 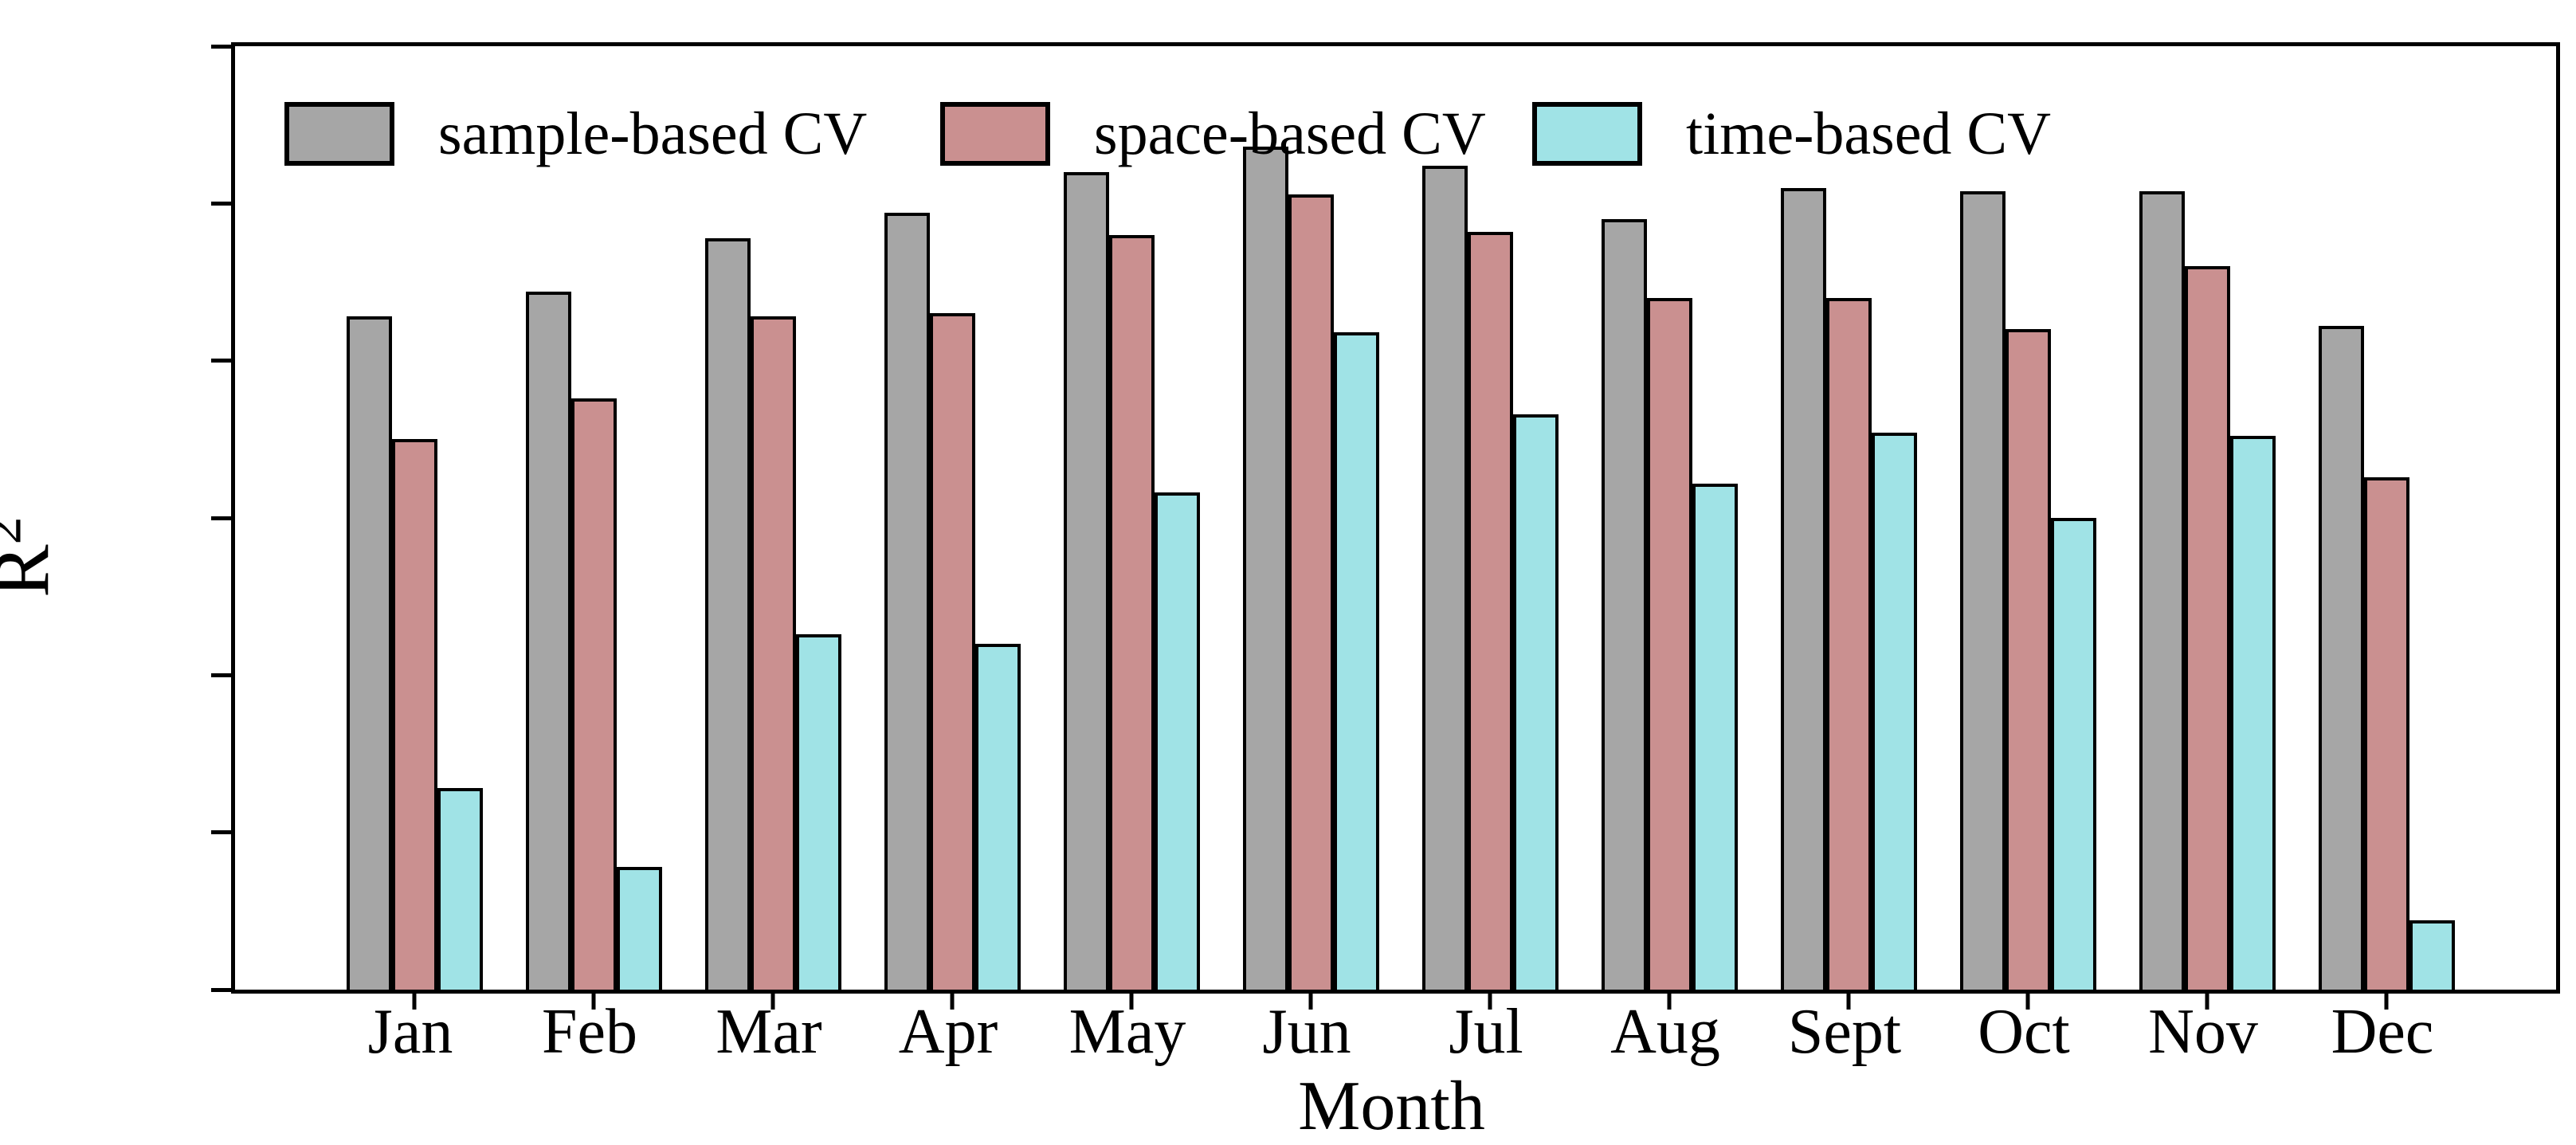 I want to click on legend-item-sample: sample-based CV, so click(x=575, y=134).